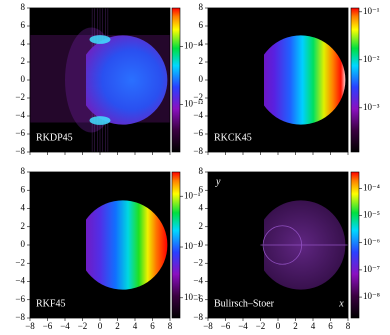 The image size is (390, 335). I want to click on x-axis-label: x, so click(341, 303).